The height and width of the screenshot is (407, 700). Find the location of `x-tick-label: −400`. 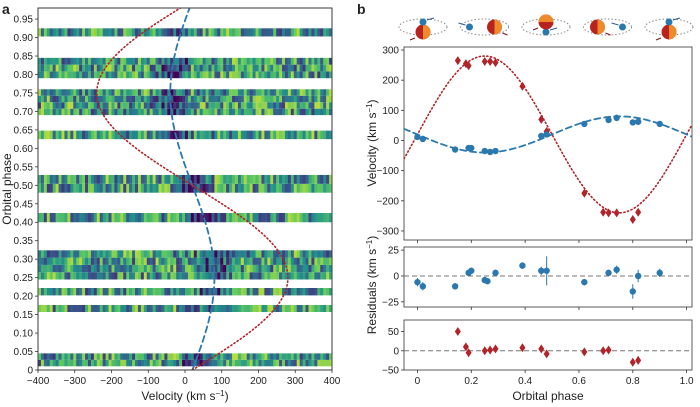

x-tick-label: −400 is located at coordinates (38, 381).